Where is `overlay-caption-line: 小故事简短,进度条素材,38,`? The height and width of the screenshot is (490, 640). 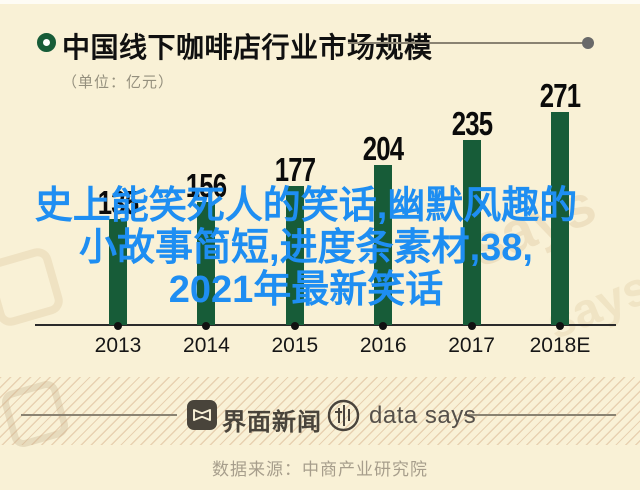 overlay-caption-line: 小故事简短,进度条素材,38, is located at coordinates (306, 248).